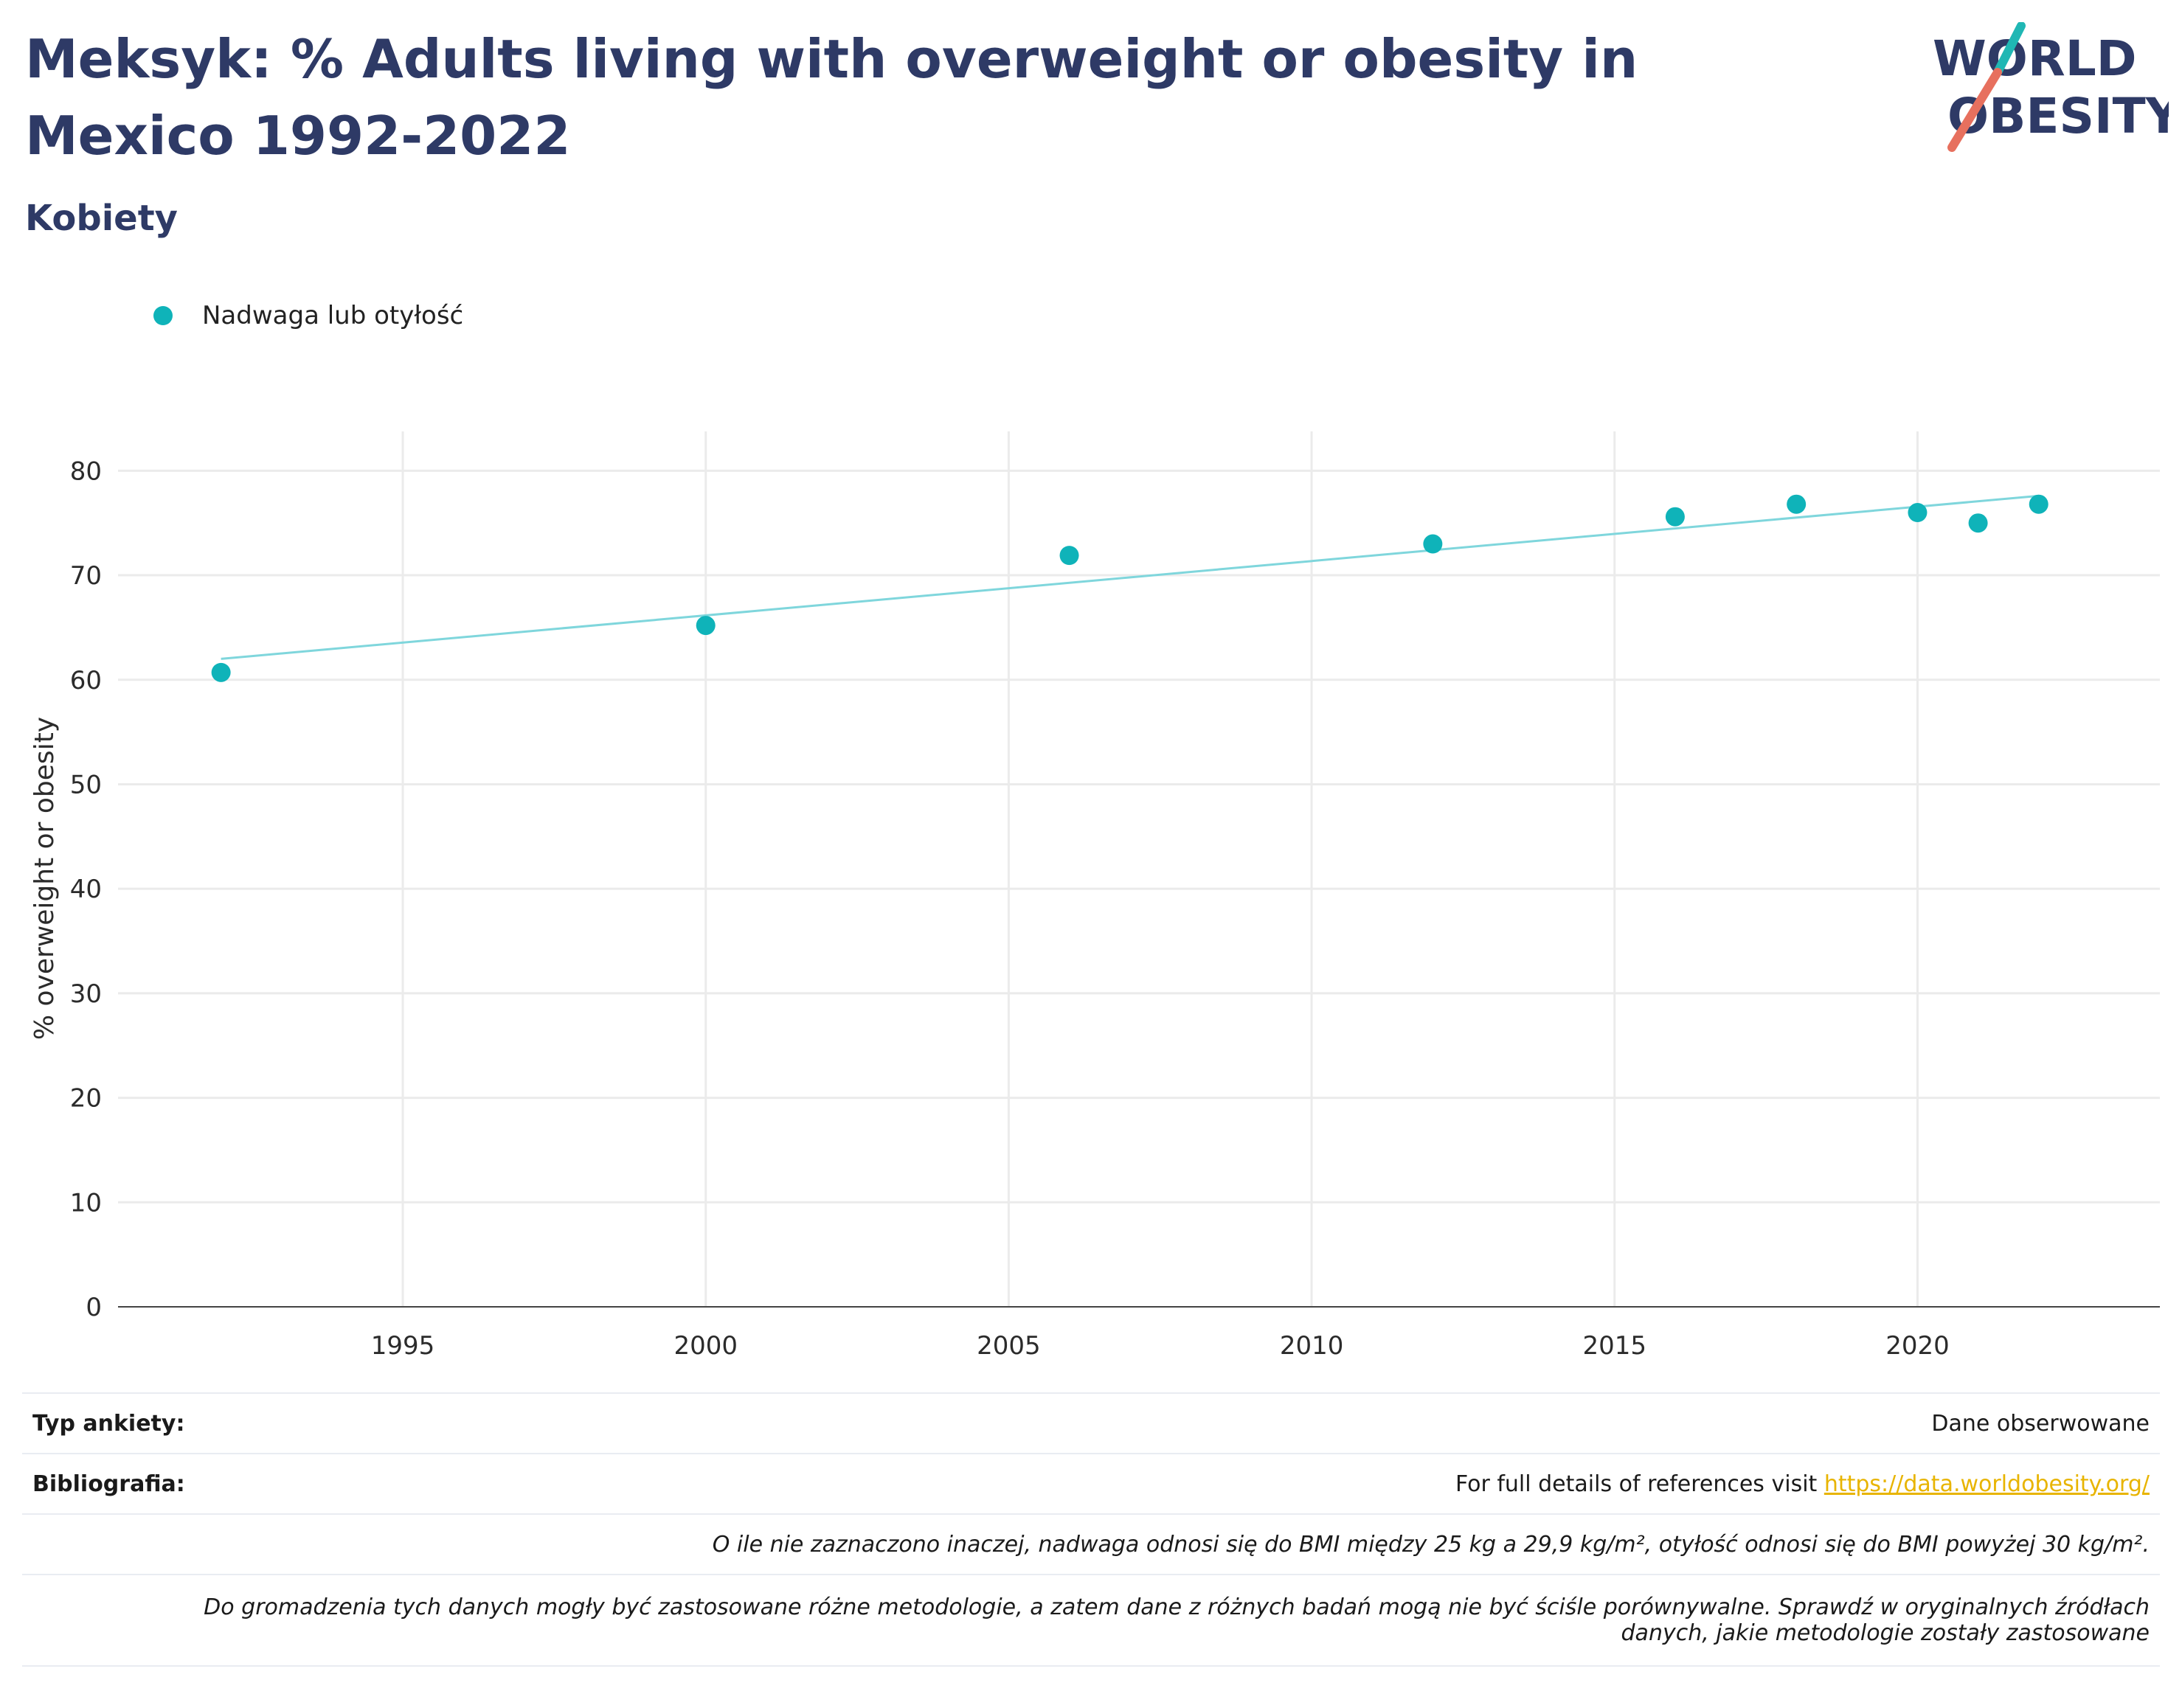 Image resolution: width=2182 pixels, height=1708 pixels. Describe the element at coordinates (1636, 1484) in the screenshot. I see `bibliography-text: For full details of references visit` at that location.